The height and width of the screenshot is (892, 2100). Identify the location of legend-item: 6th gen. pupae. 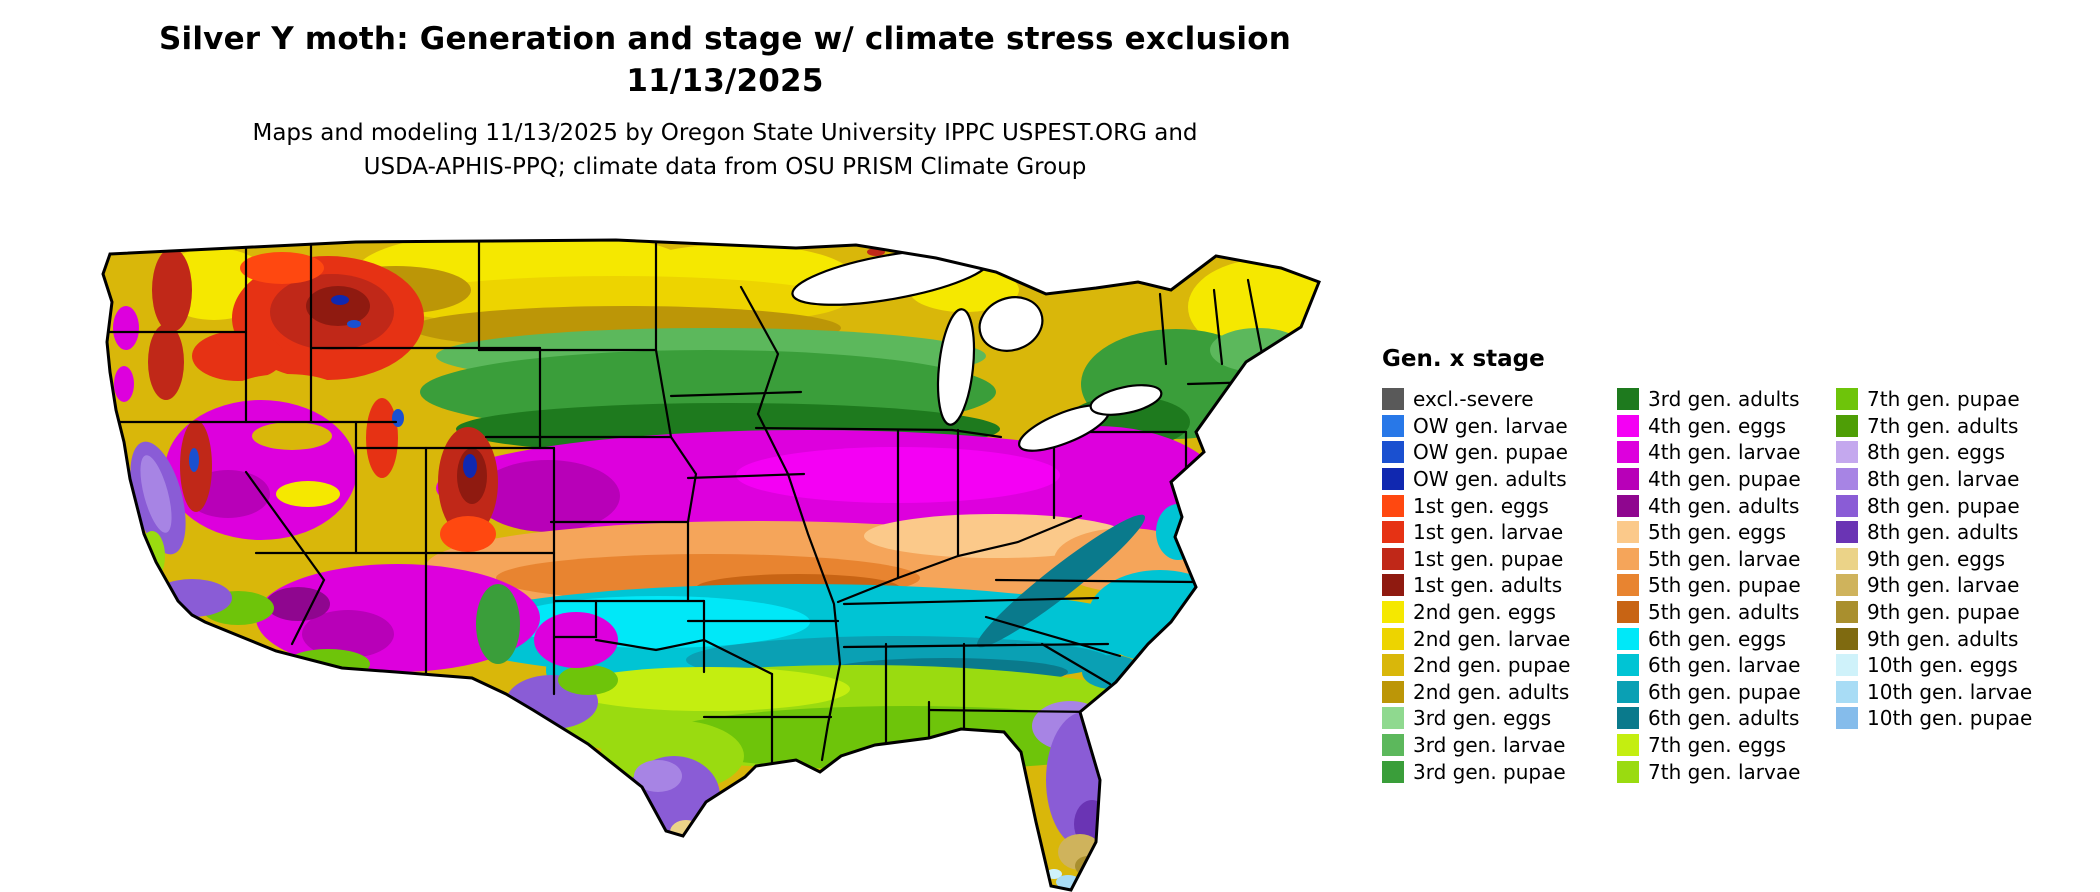
(1726, 692).